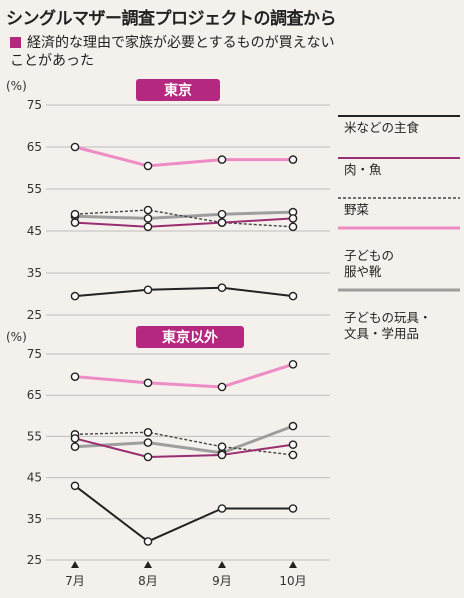 The height and width of the screenshot is (598, 464). What do you see at coordinates (363, 271) in the screenshot?
I see `legend-label-kids_clothes: 服や靴` at bounding box center [363, 271].